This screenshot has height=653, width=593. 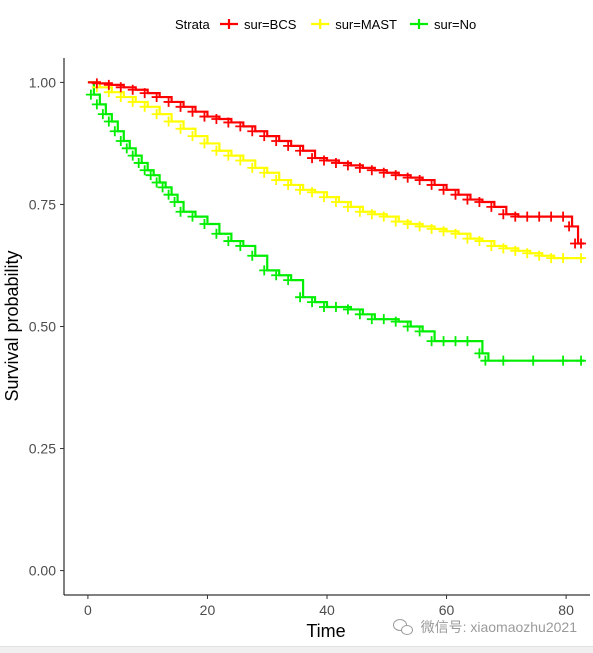 What do you see at coordinates (192, 24) in the screenshot?
I see `legend-title: Strata` at bounding box center [192, 24].